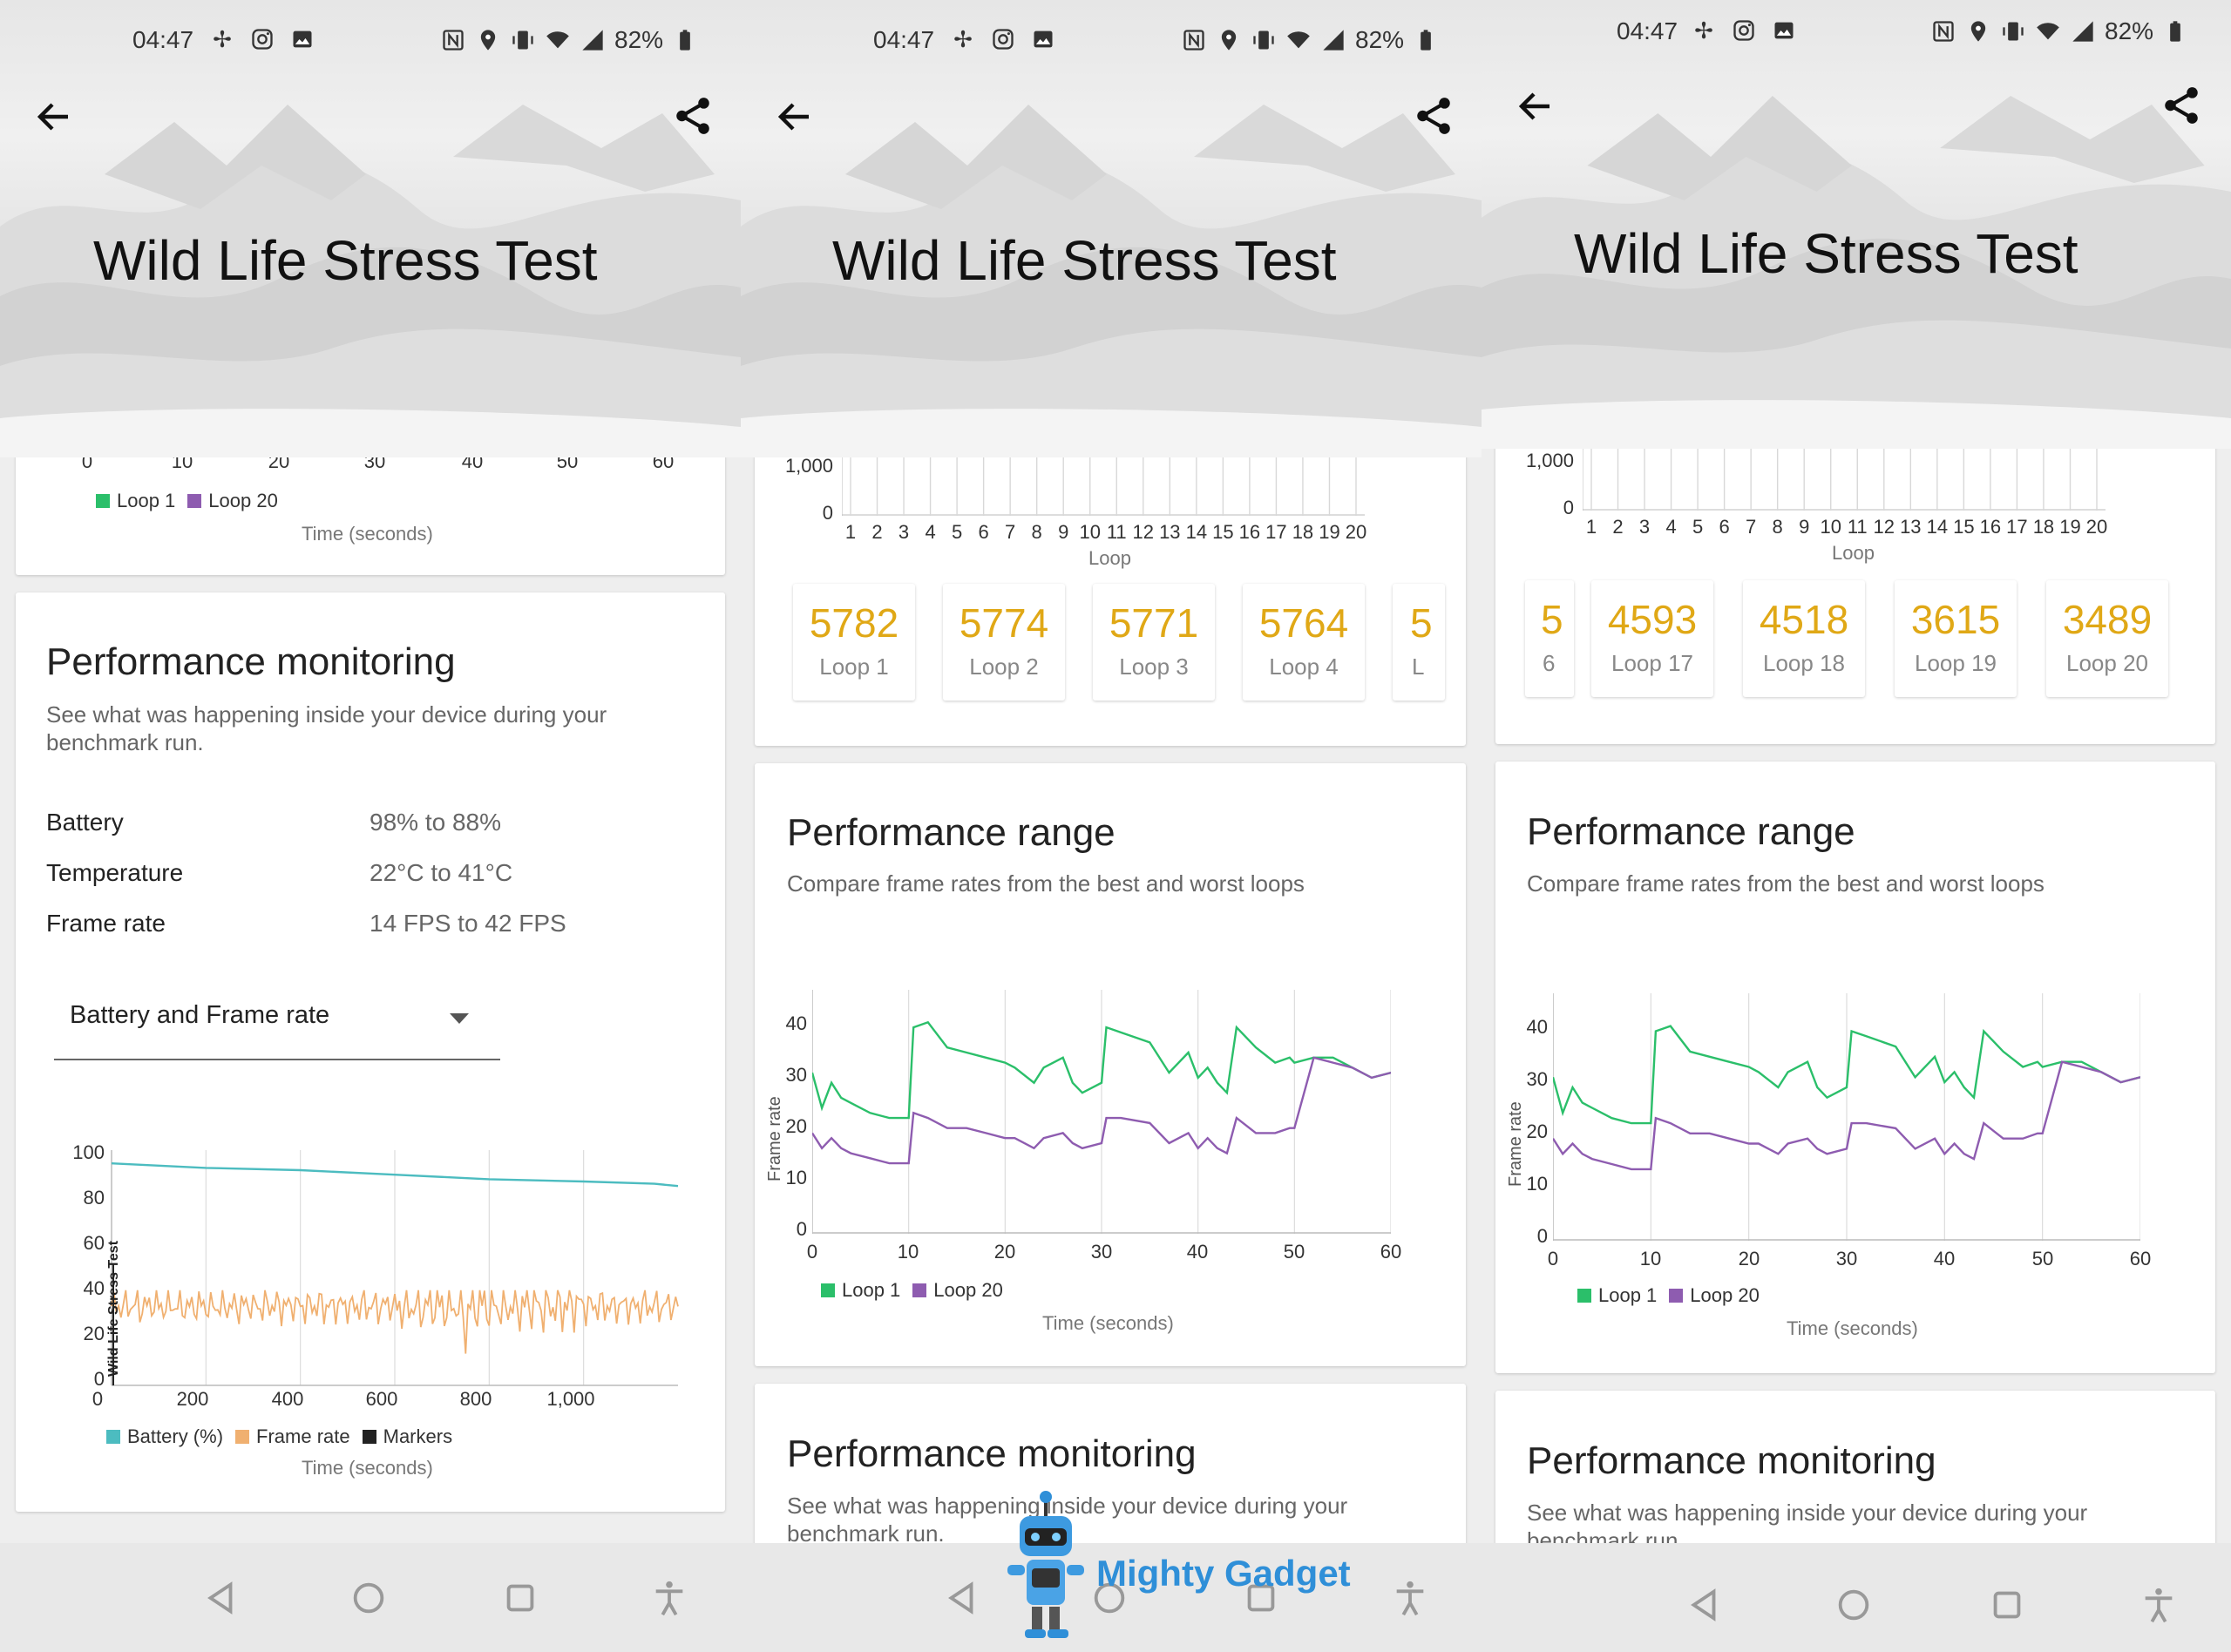 This screenshot has height=1652, width=2231. Describe the element at coordinates (1956, 638) in the screenshot. I see `score-tile: 3615 Loop 19` at that location.